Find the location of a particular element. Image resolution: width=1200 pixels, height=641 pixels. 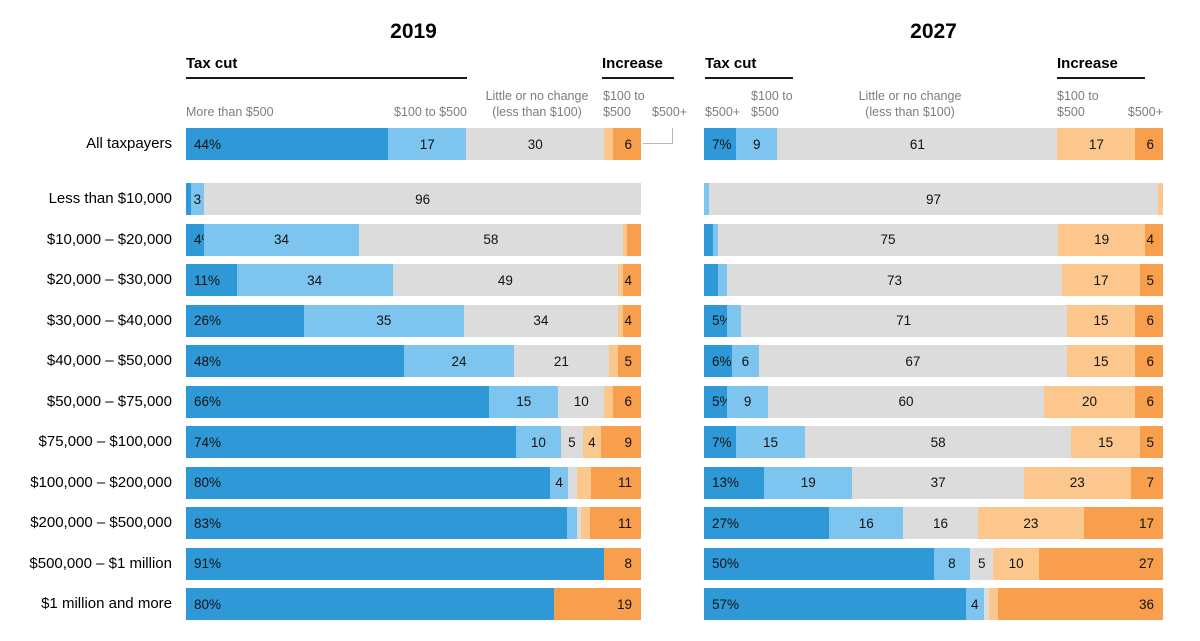

bar-segment-little-or-no-change: 75 is located at coordinates (888, 239).